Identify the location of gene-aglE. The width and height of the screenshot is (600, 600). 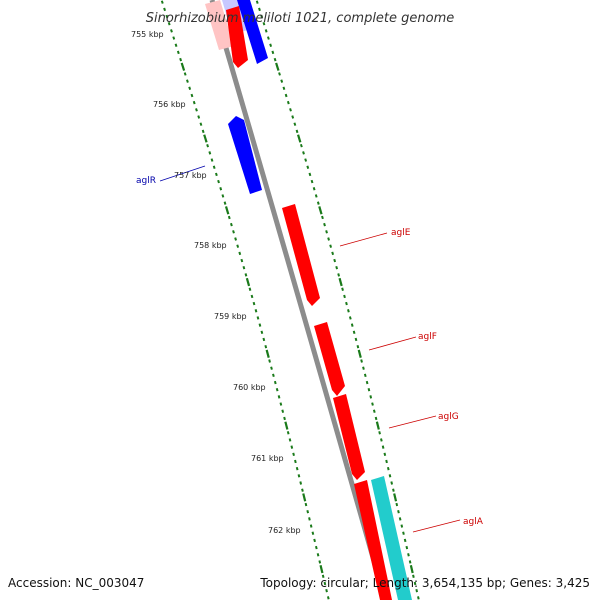
(301, 255).